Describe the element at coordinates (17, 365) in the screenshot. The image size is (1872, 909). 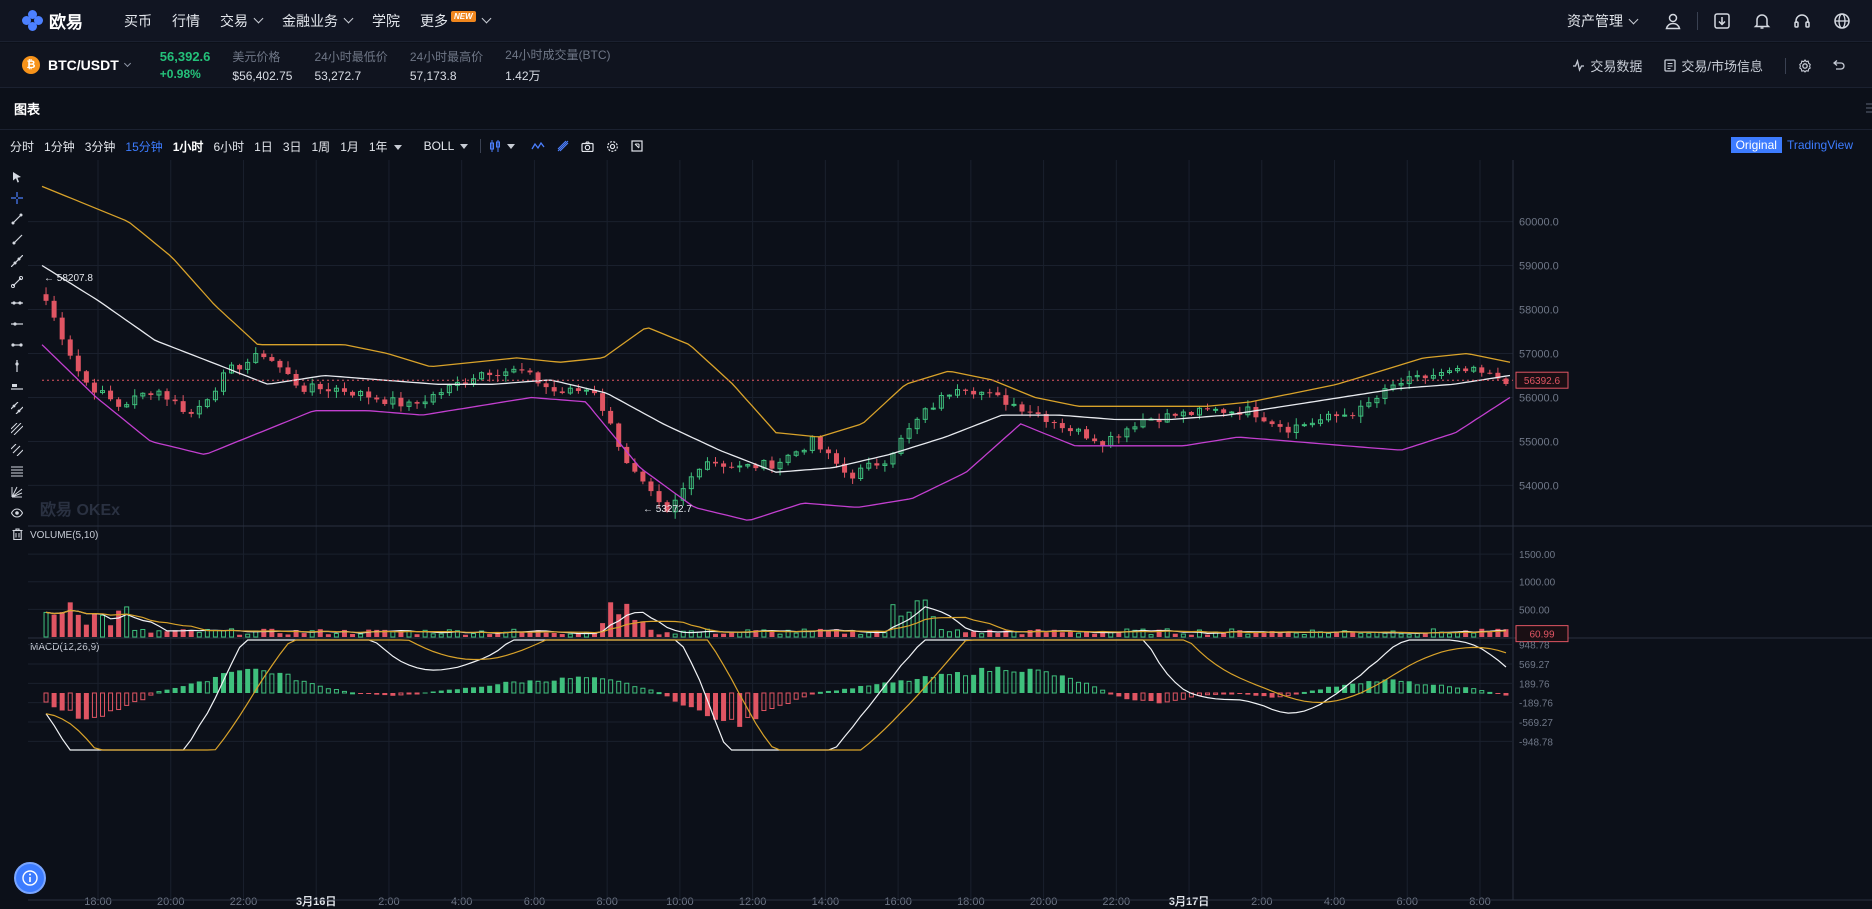
I see `vertical-line-icon` at that location.